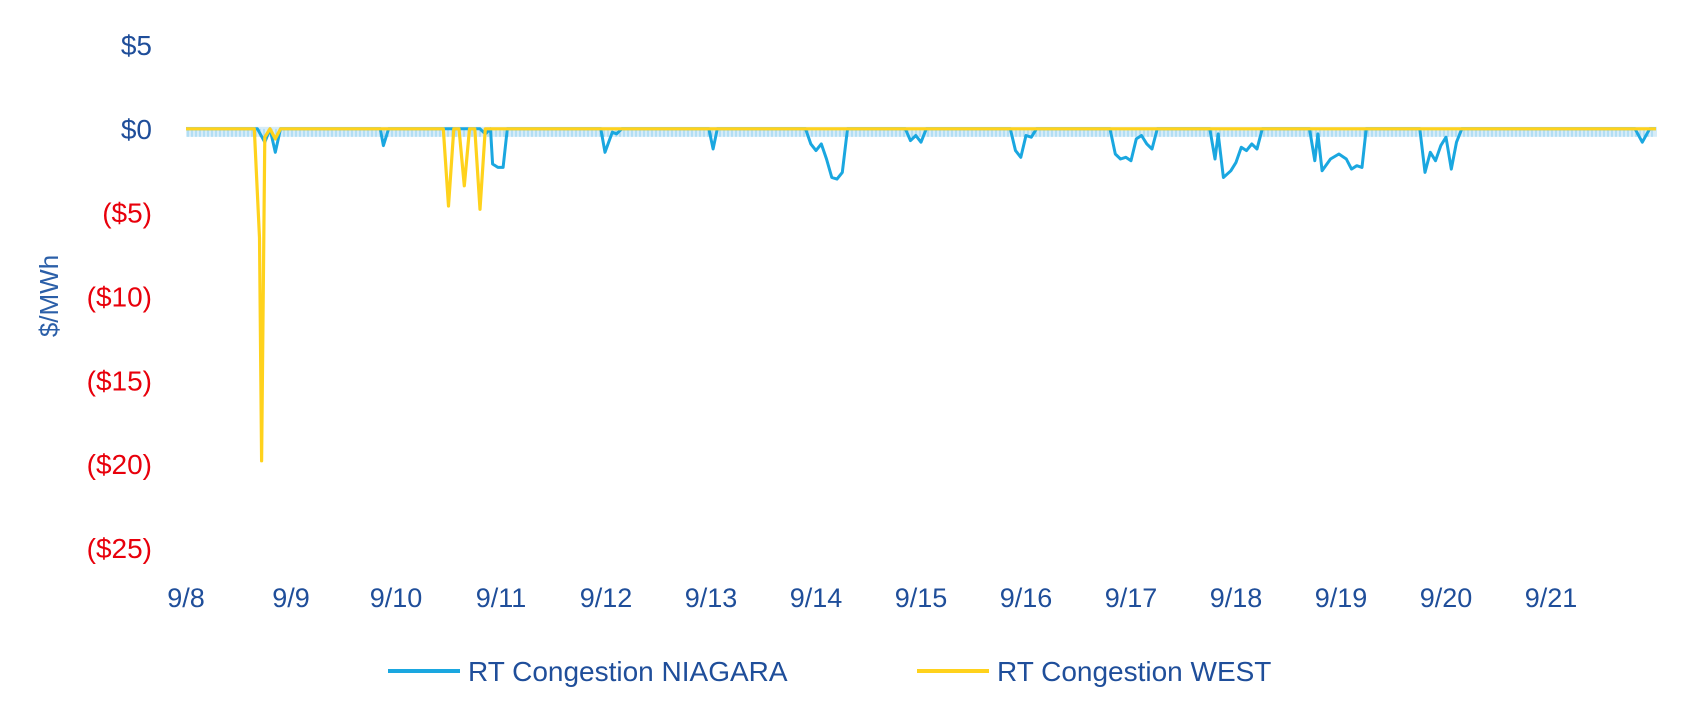  I want to click on x-tick-label: 9/12, so click(606, 598).